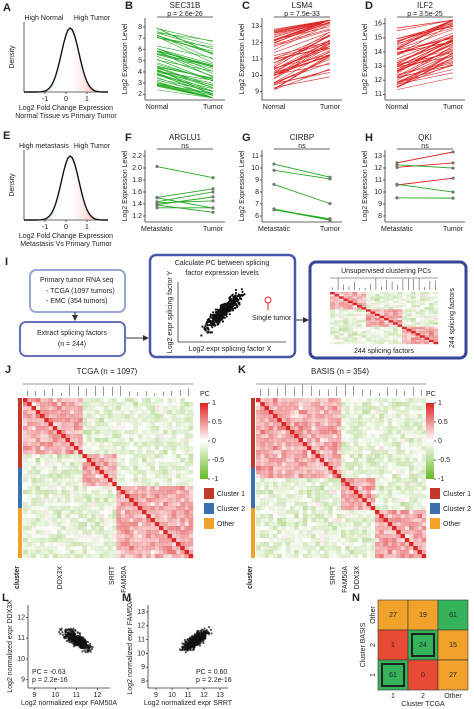 The height and width of the screenshot is (709, 474). What do you see at coordinates (255, 156) in the screenshot?
I see `y-tick-label: 11` at bounding box center [255, 156].